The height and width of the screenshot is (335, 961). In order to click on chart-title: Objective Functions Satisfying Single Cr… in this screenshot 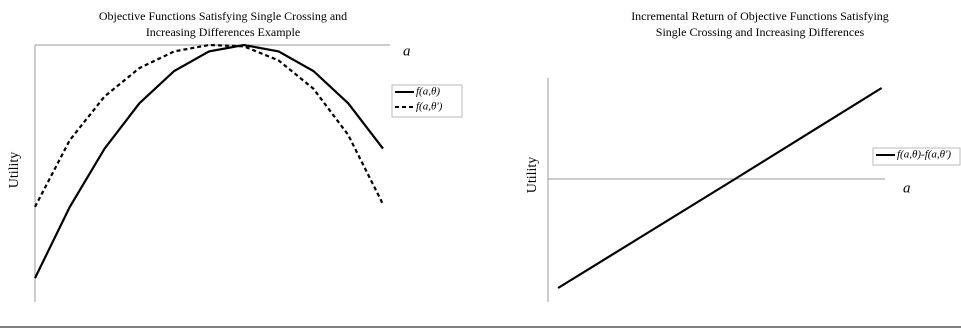, I will do `click(223, 16)`.